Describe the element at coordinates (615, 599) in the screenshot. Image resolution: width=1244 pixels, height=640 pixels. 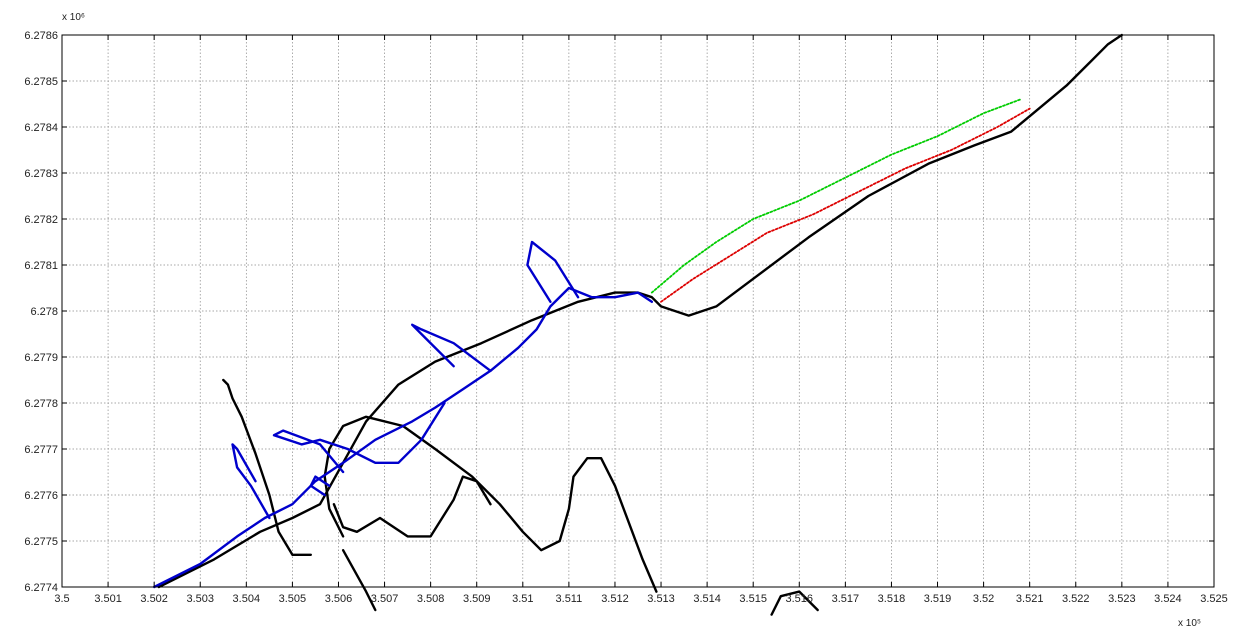
I see `x-tick-label: 3.512` at that location.